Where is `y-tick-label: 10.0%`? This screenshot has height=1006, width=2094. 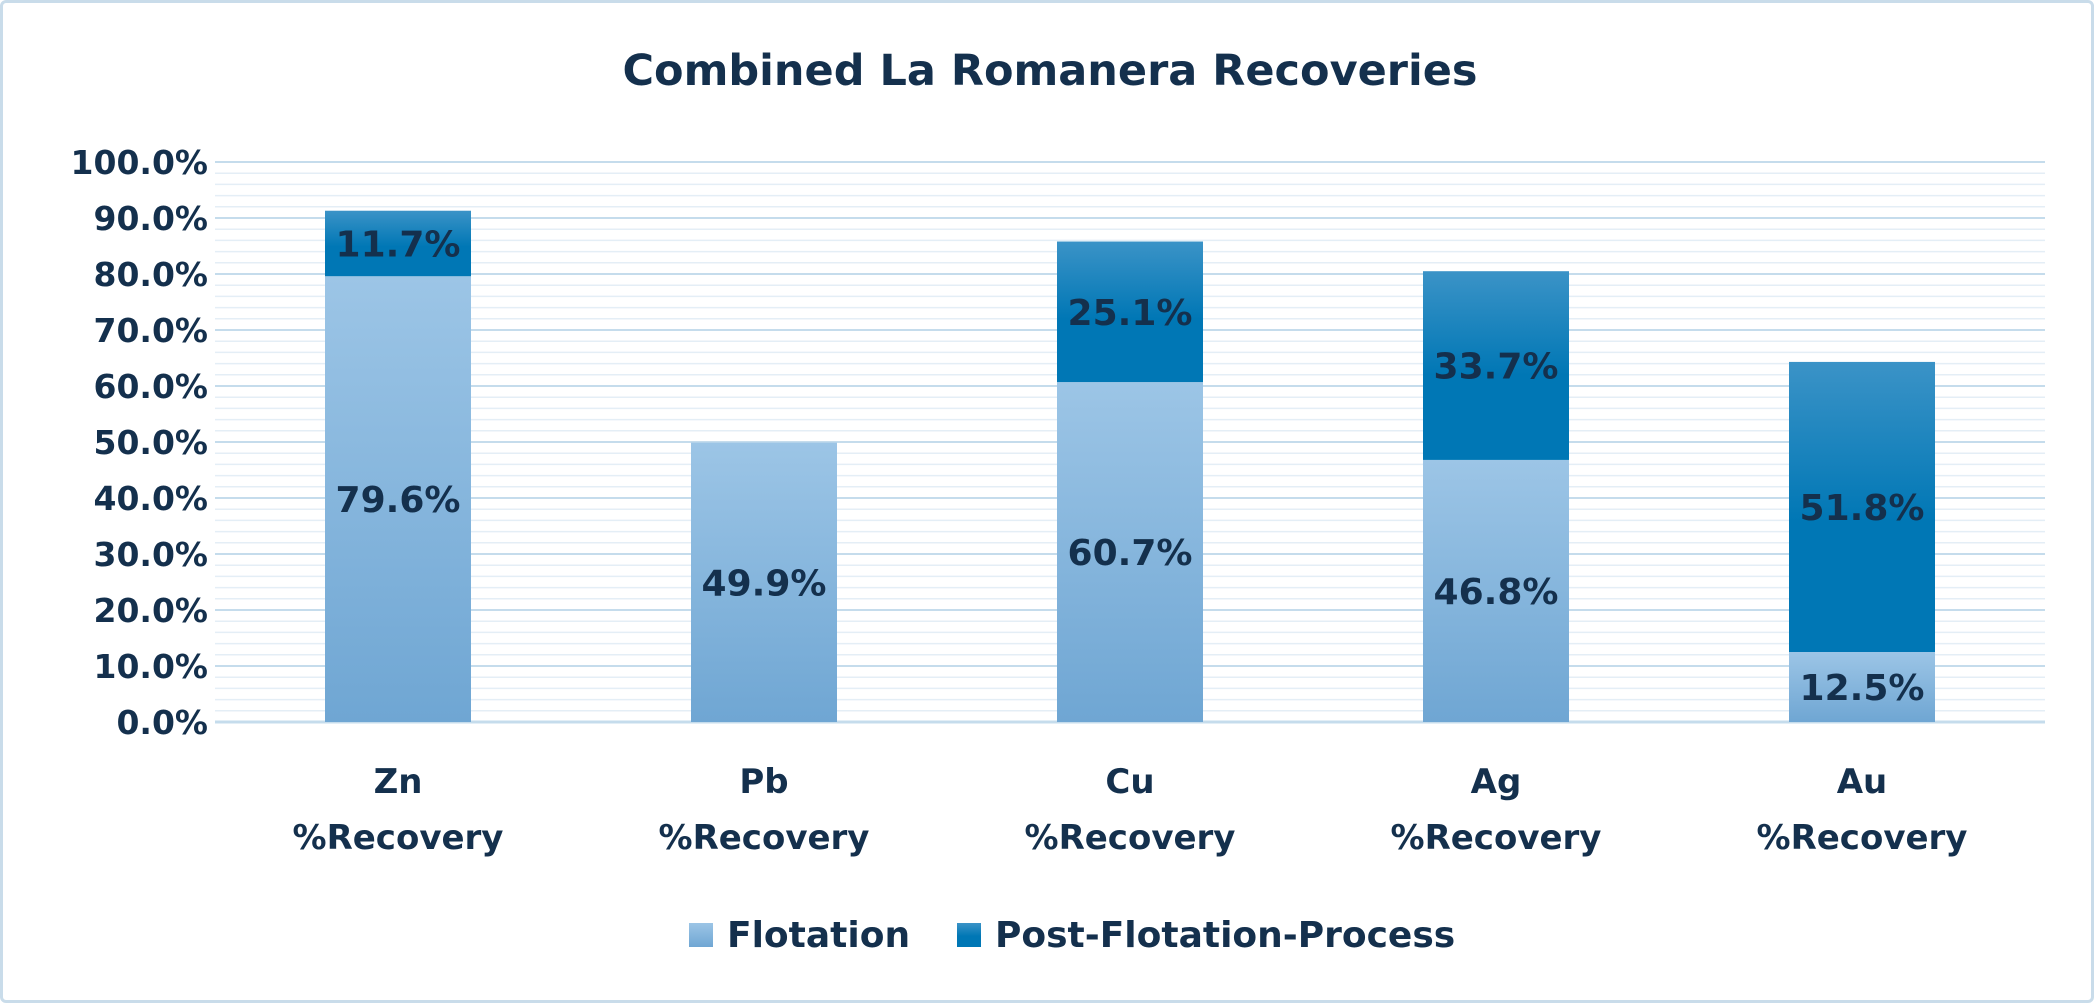 y-tick-label: 10.0% is located at coordinates (151, 666).